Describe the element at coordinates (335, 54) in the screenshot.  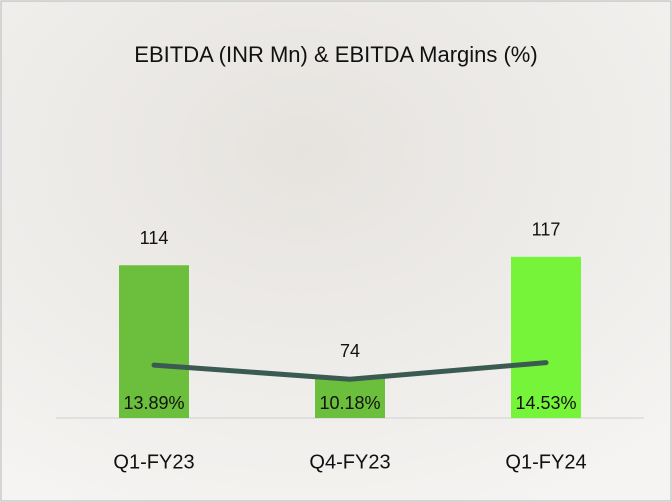
I see `chart-title: EBITDA (INR Mn) & EBITDA Margins (%)` at that location.